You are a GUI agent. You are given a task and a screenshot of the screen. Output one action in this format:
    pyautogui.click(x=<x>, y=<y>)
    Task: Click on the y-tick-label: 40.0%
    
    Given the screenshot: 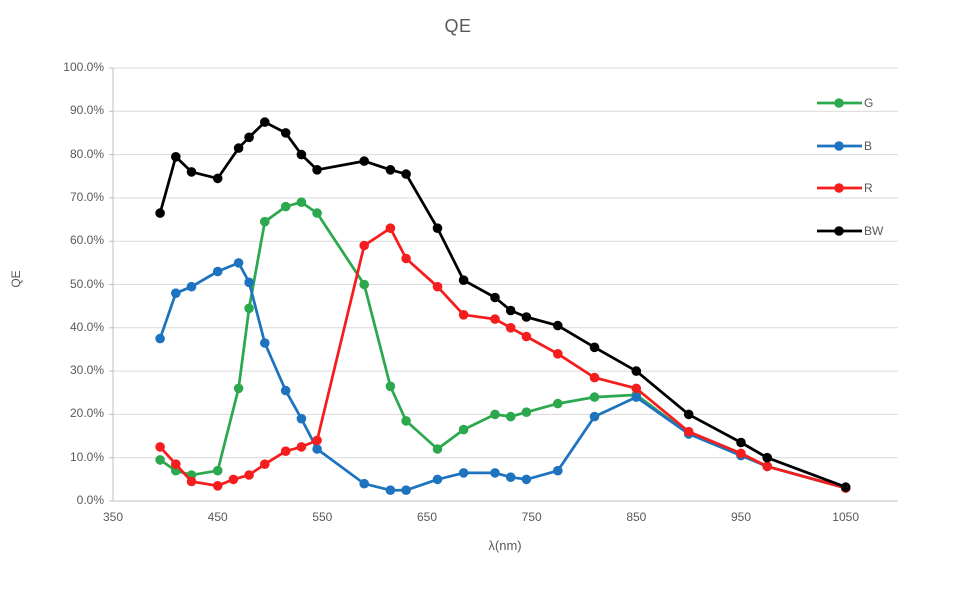 What is the action you would take?
    pyautogui.click(x=86, y=326)
    